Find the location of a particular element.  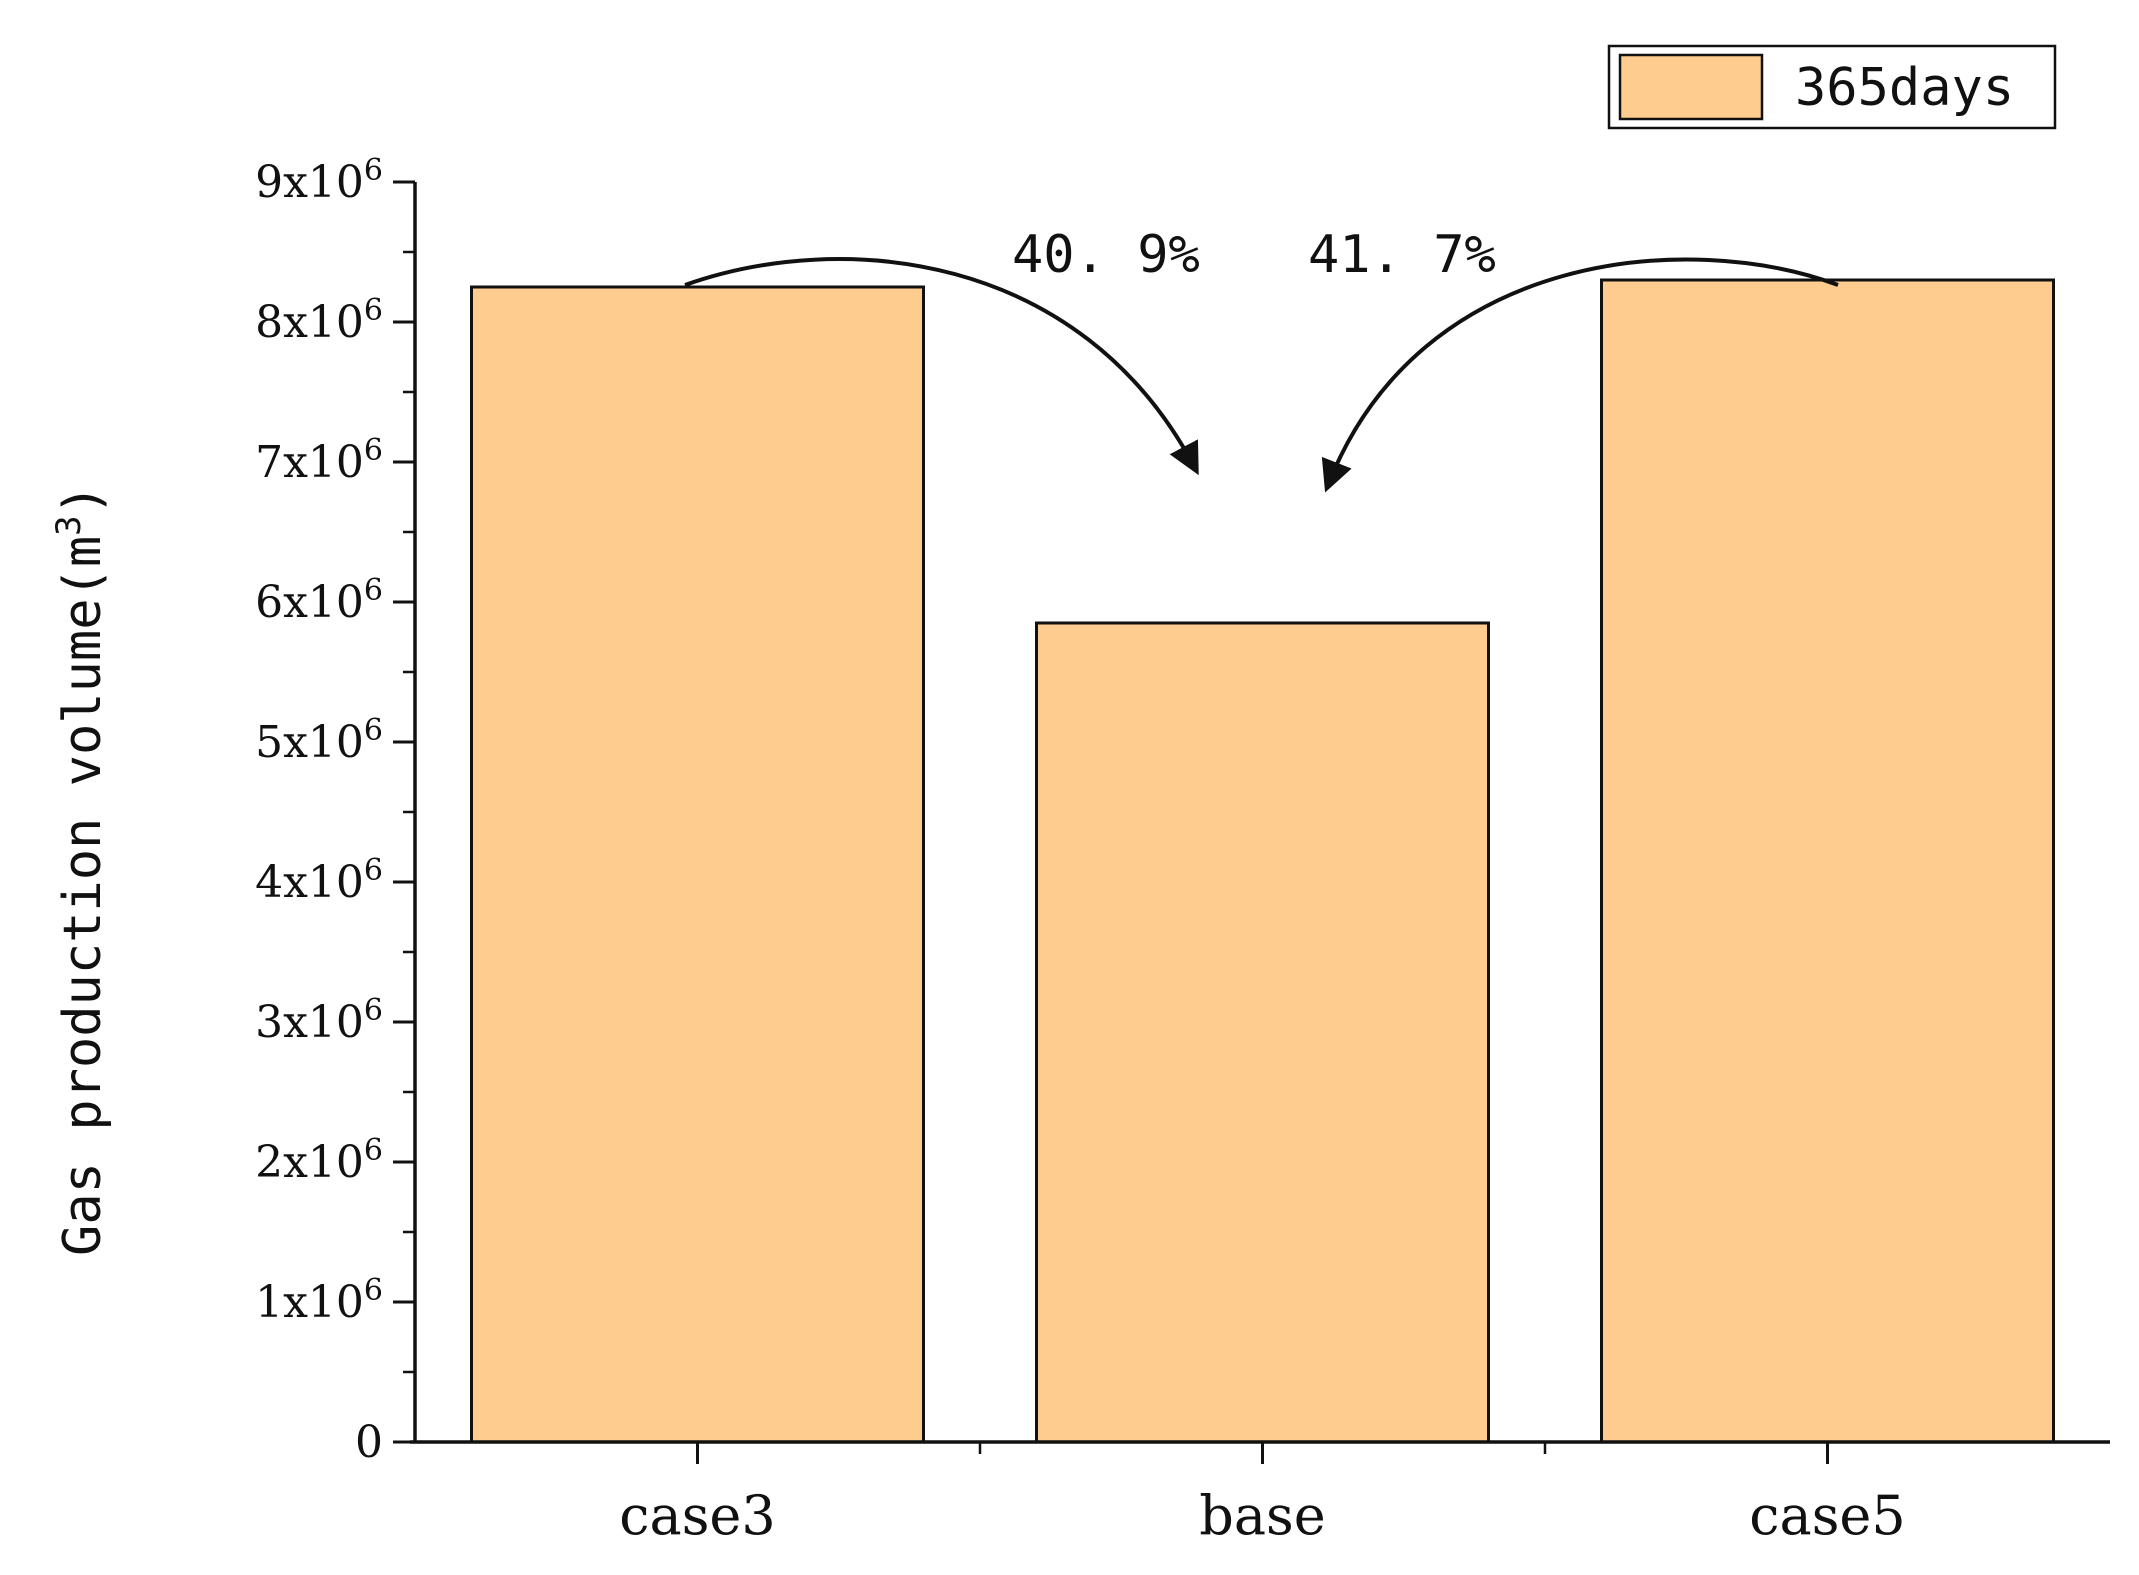

y-tick-label: 9x106 is located at coordinates (319, 181).